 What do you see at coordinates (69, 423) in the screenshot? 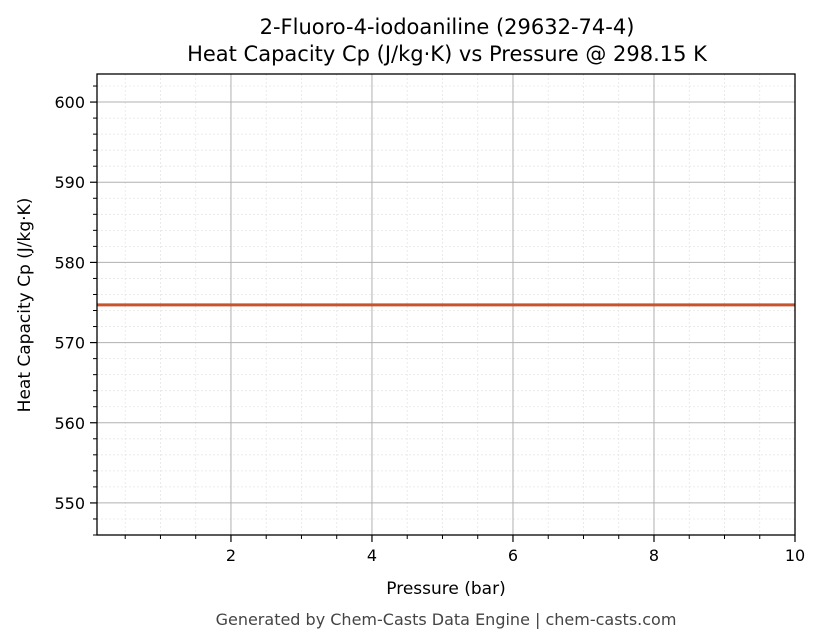
I see `y-tick-label: 560` at bounding box center [69, 423].